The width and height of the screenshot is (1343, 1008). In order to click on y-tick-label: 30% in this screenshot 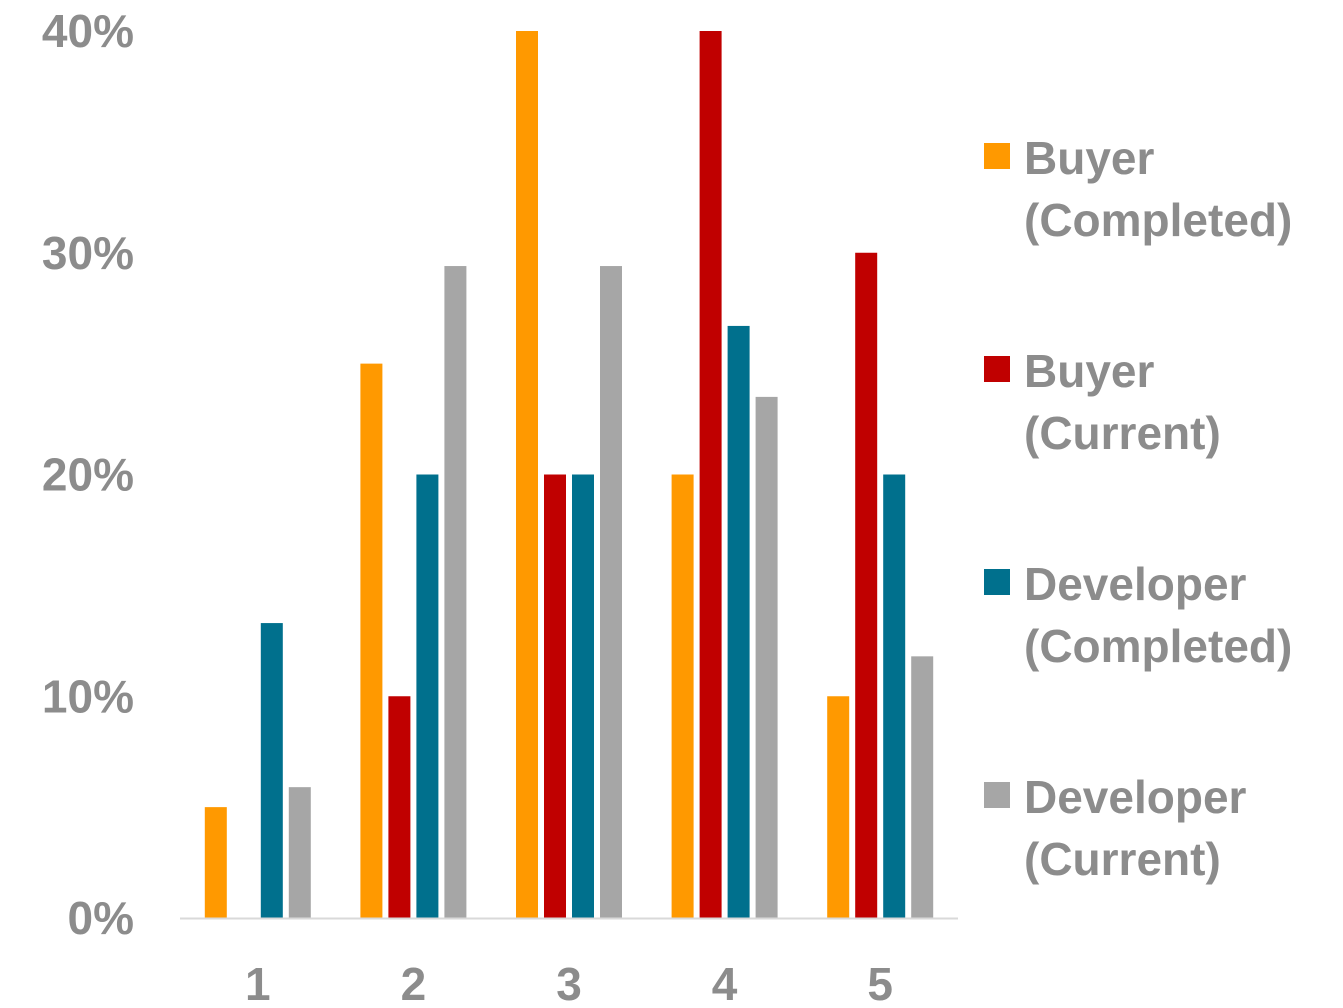, I will do `click(88, 253)`.